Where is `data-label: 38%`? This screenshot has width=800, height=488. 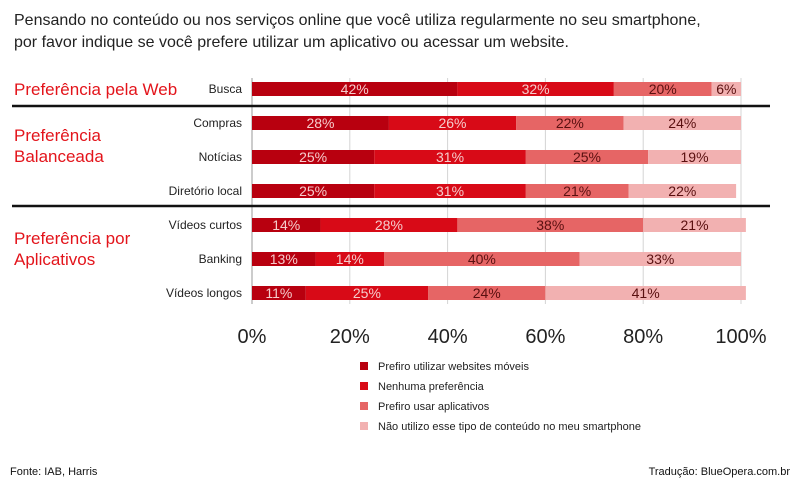
data-label: 38% is located at coordinates (550, 225).